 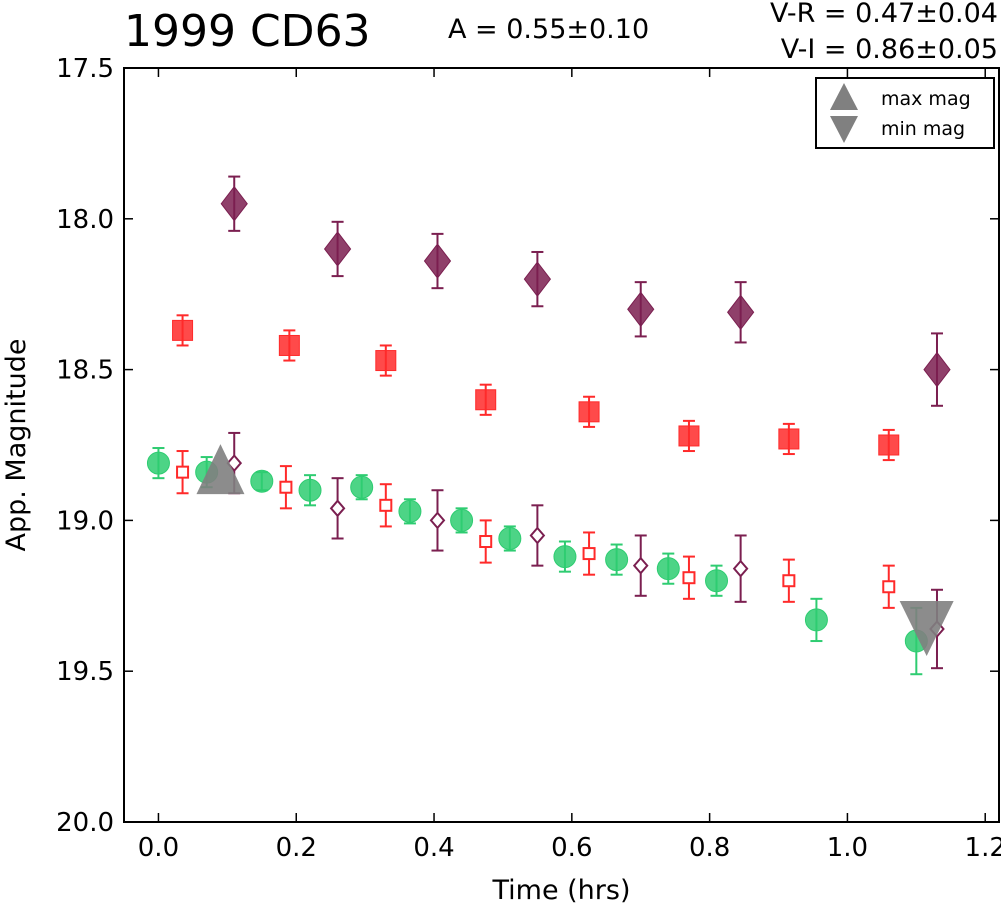 What do you see at coordinates (560, 889) in the screenshot?
I see `x-axis-label: Time (hrs)` at bounding box center [560, 889].